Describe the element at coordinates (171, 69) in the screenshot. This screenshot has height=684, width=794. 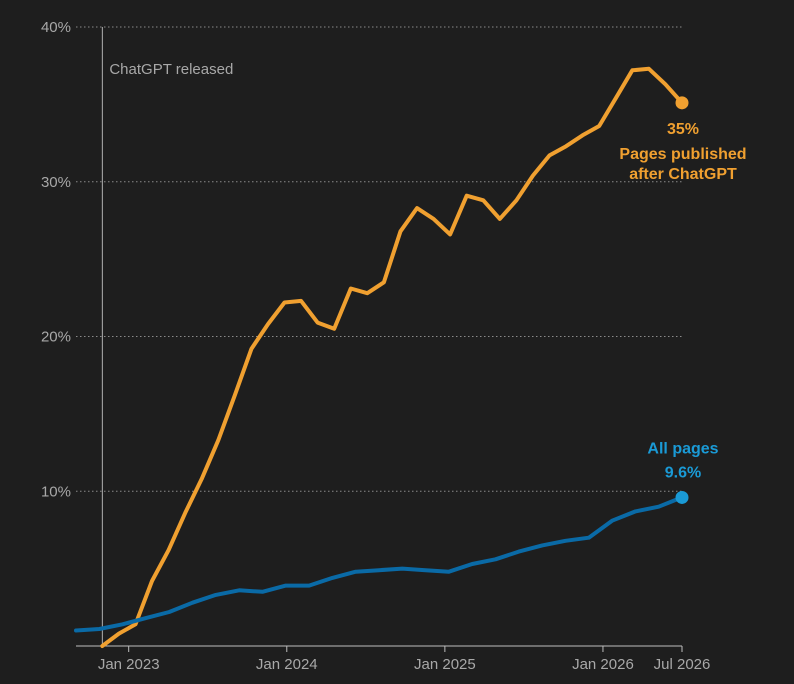
I see `chatgpt-release-label: ChatGPT released` at that location.